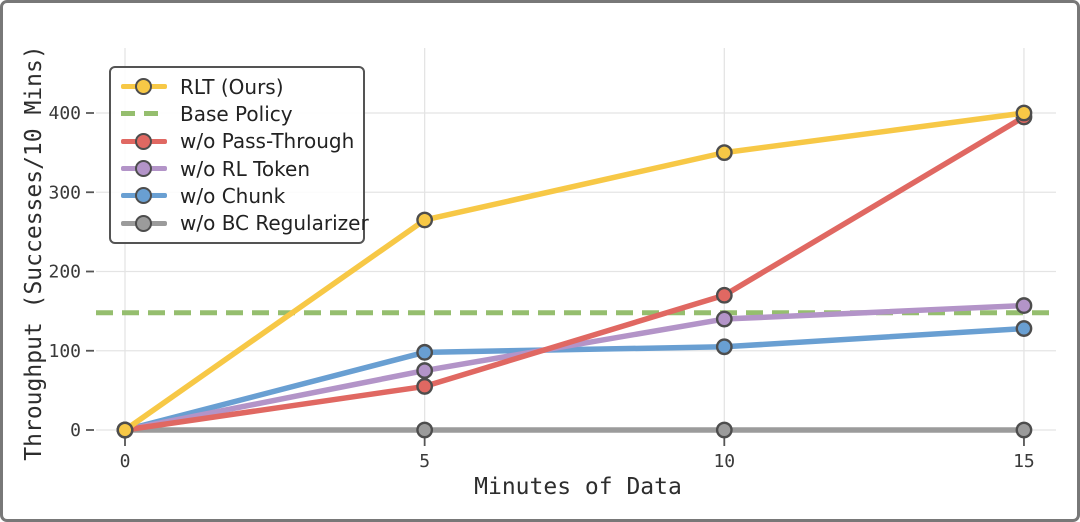 Image resolution: width=1080 pixels, height=522 pixels. What do you see at coordinates (274, 223) in the screenshot?
I see `legend-label-wo-bc-regularizer: w/o BC Regularizer` at bounding box center [274, 223].